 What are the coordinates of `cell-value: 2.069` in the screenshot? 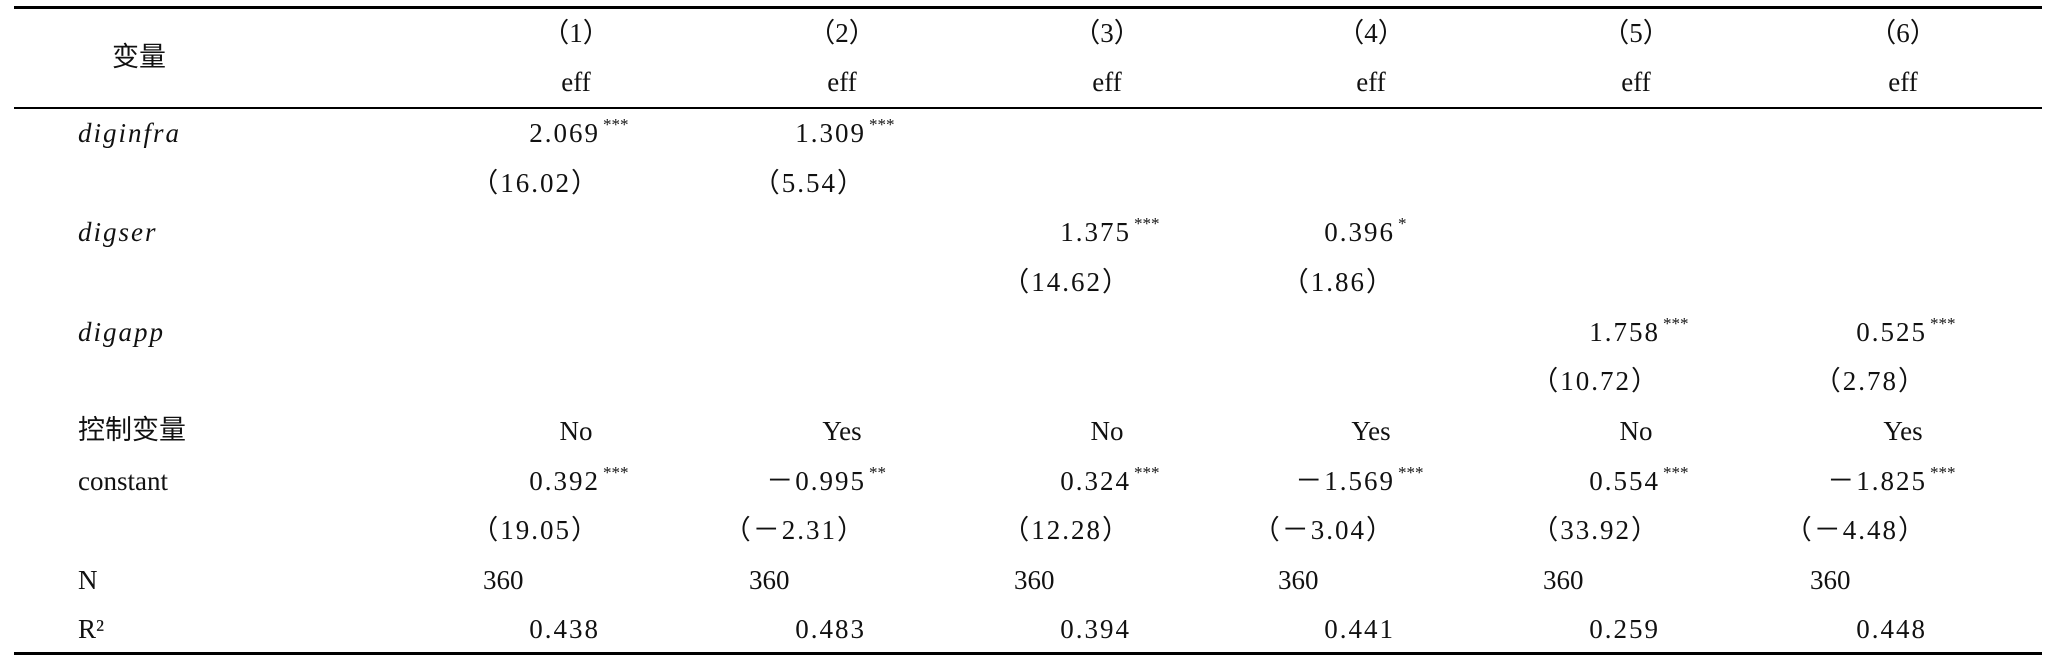 It's located at (564, 133).